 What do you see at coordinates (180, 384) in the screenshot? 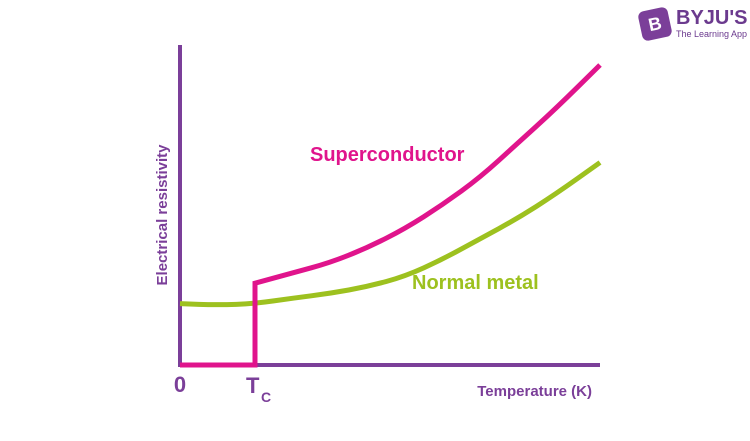
I see `x-tick-zero: 0` at bounding box center [180, 384].